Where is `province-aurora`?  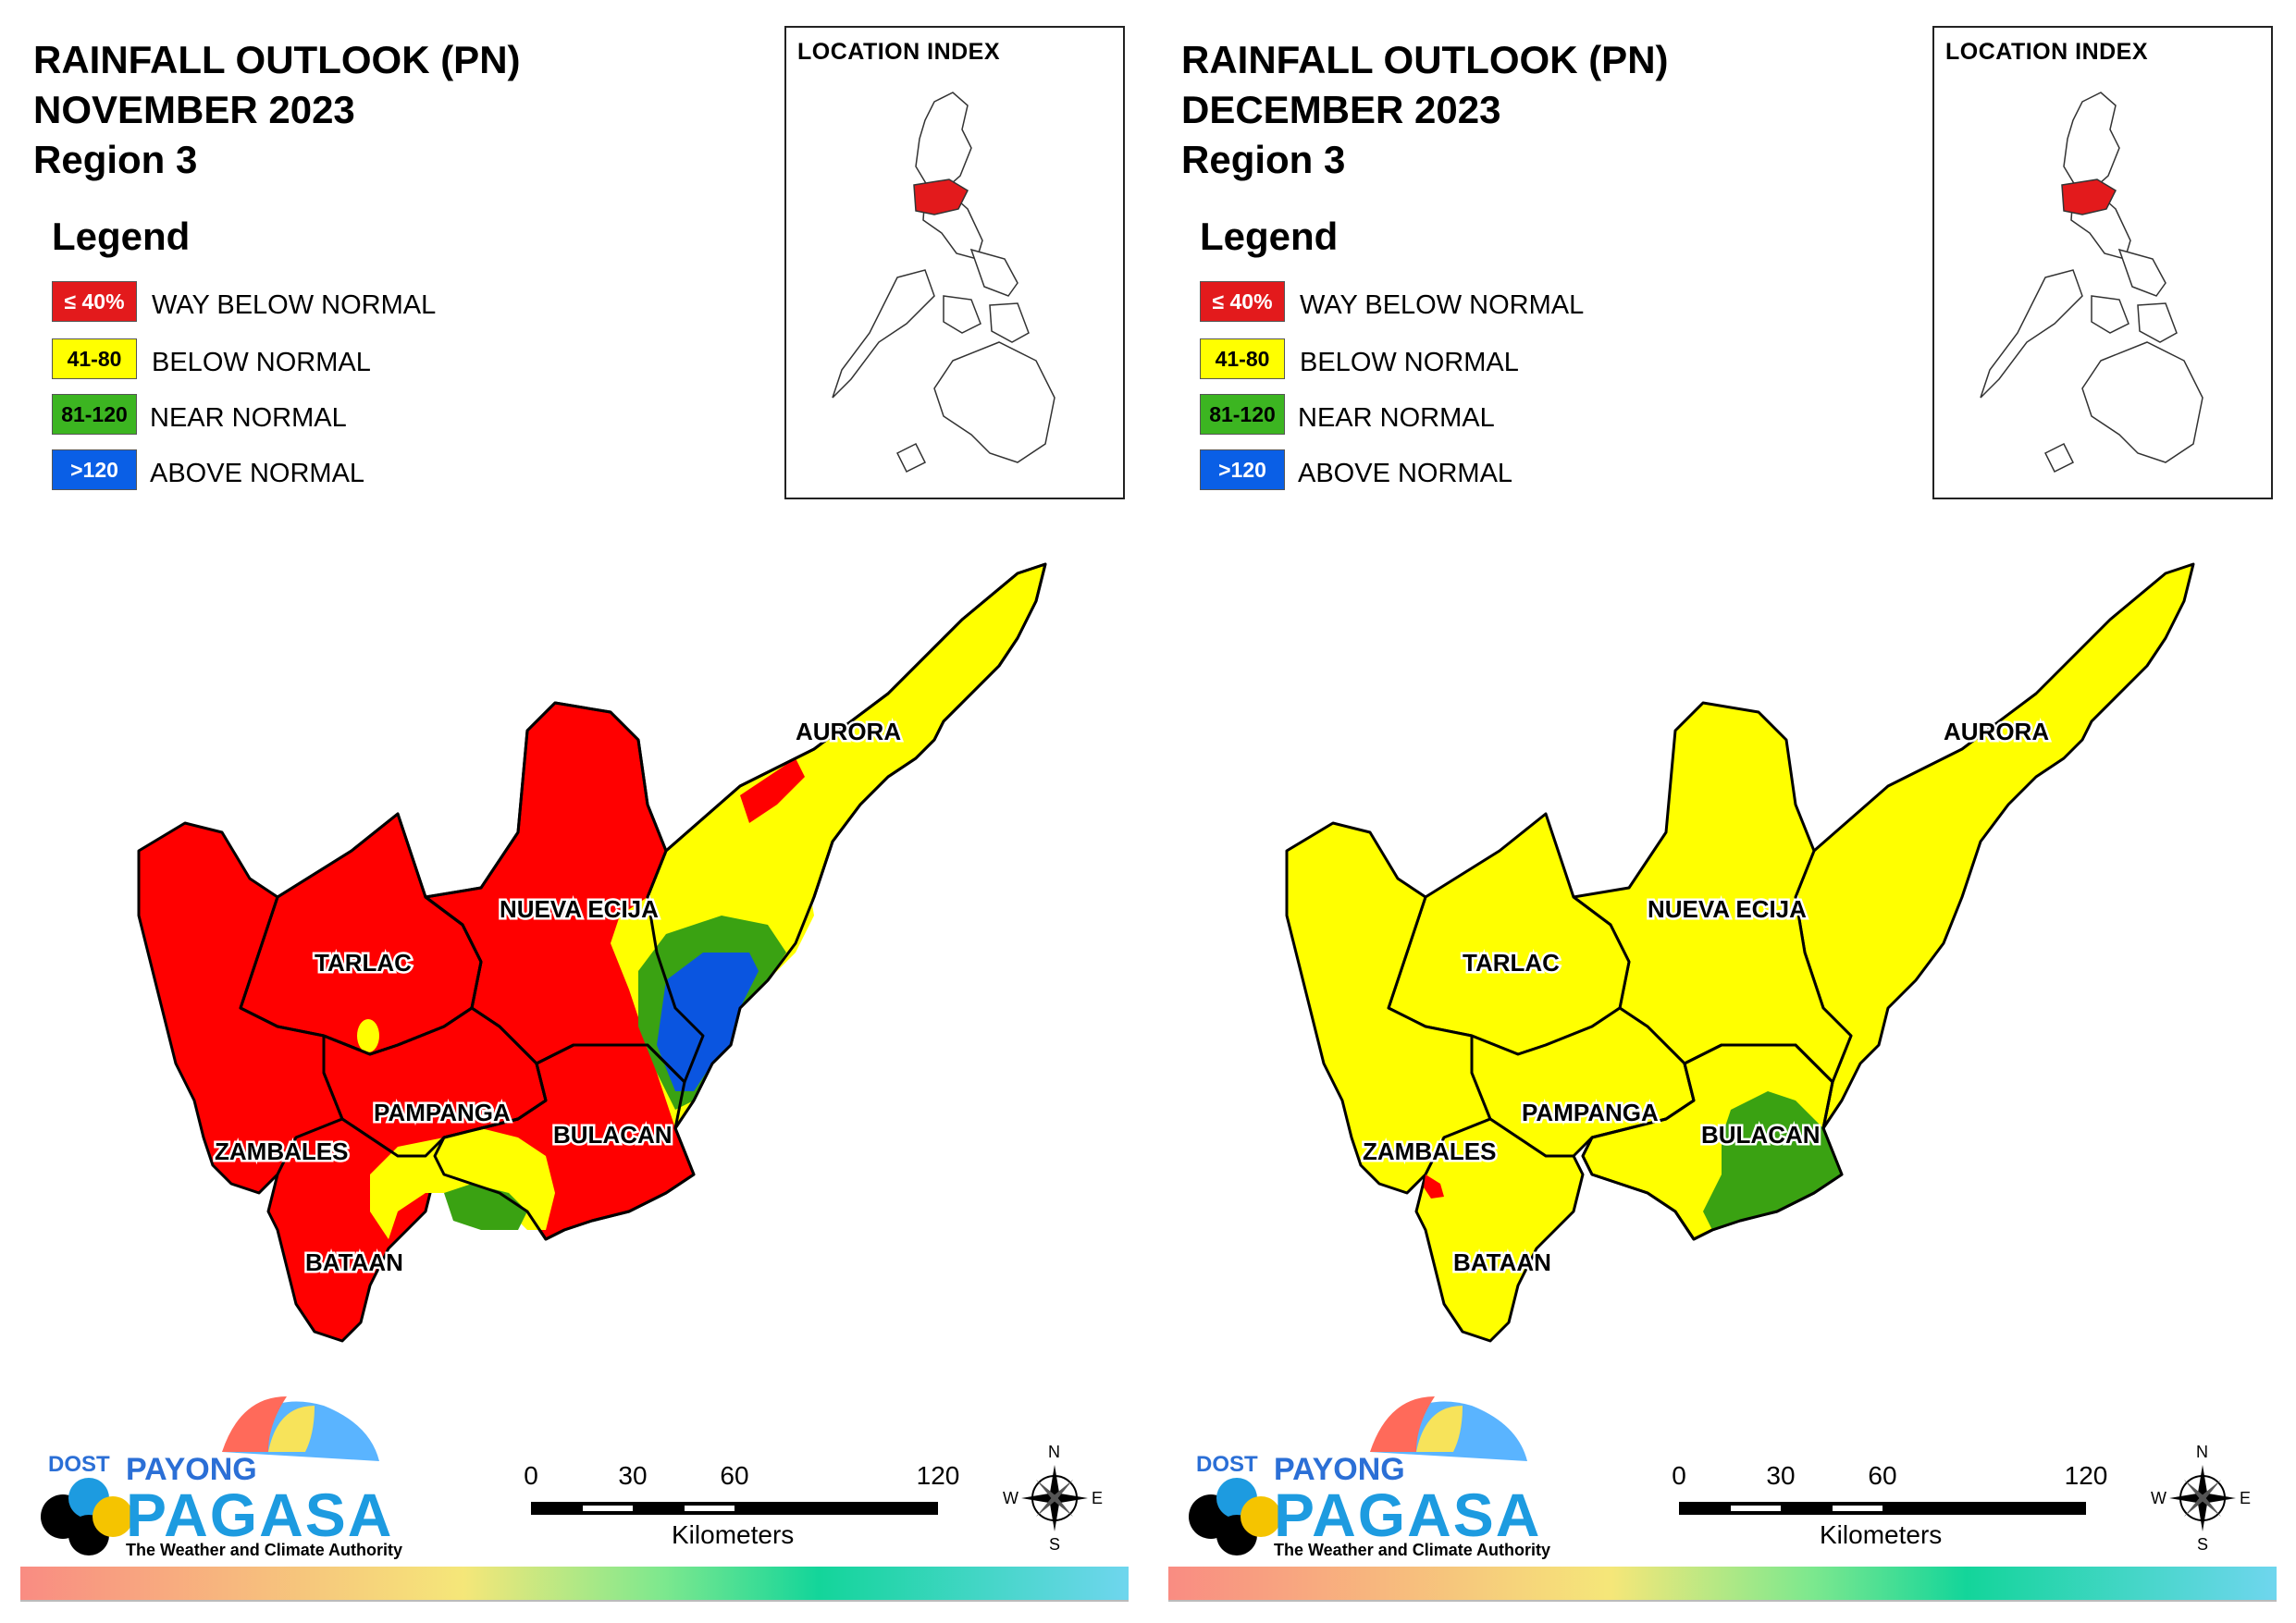
province-aurora is located at coordinates (1994, 846).